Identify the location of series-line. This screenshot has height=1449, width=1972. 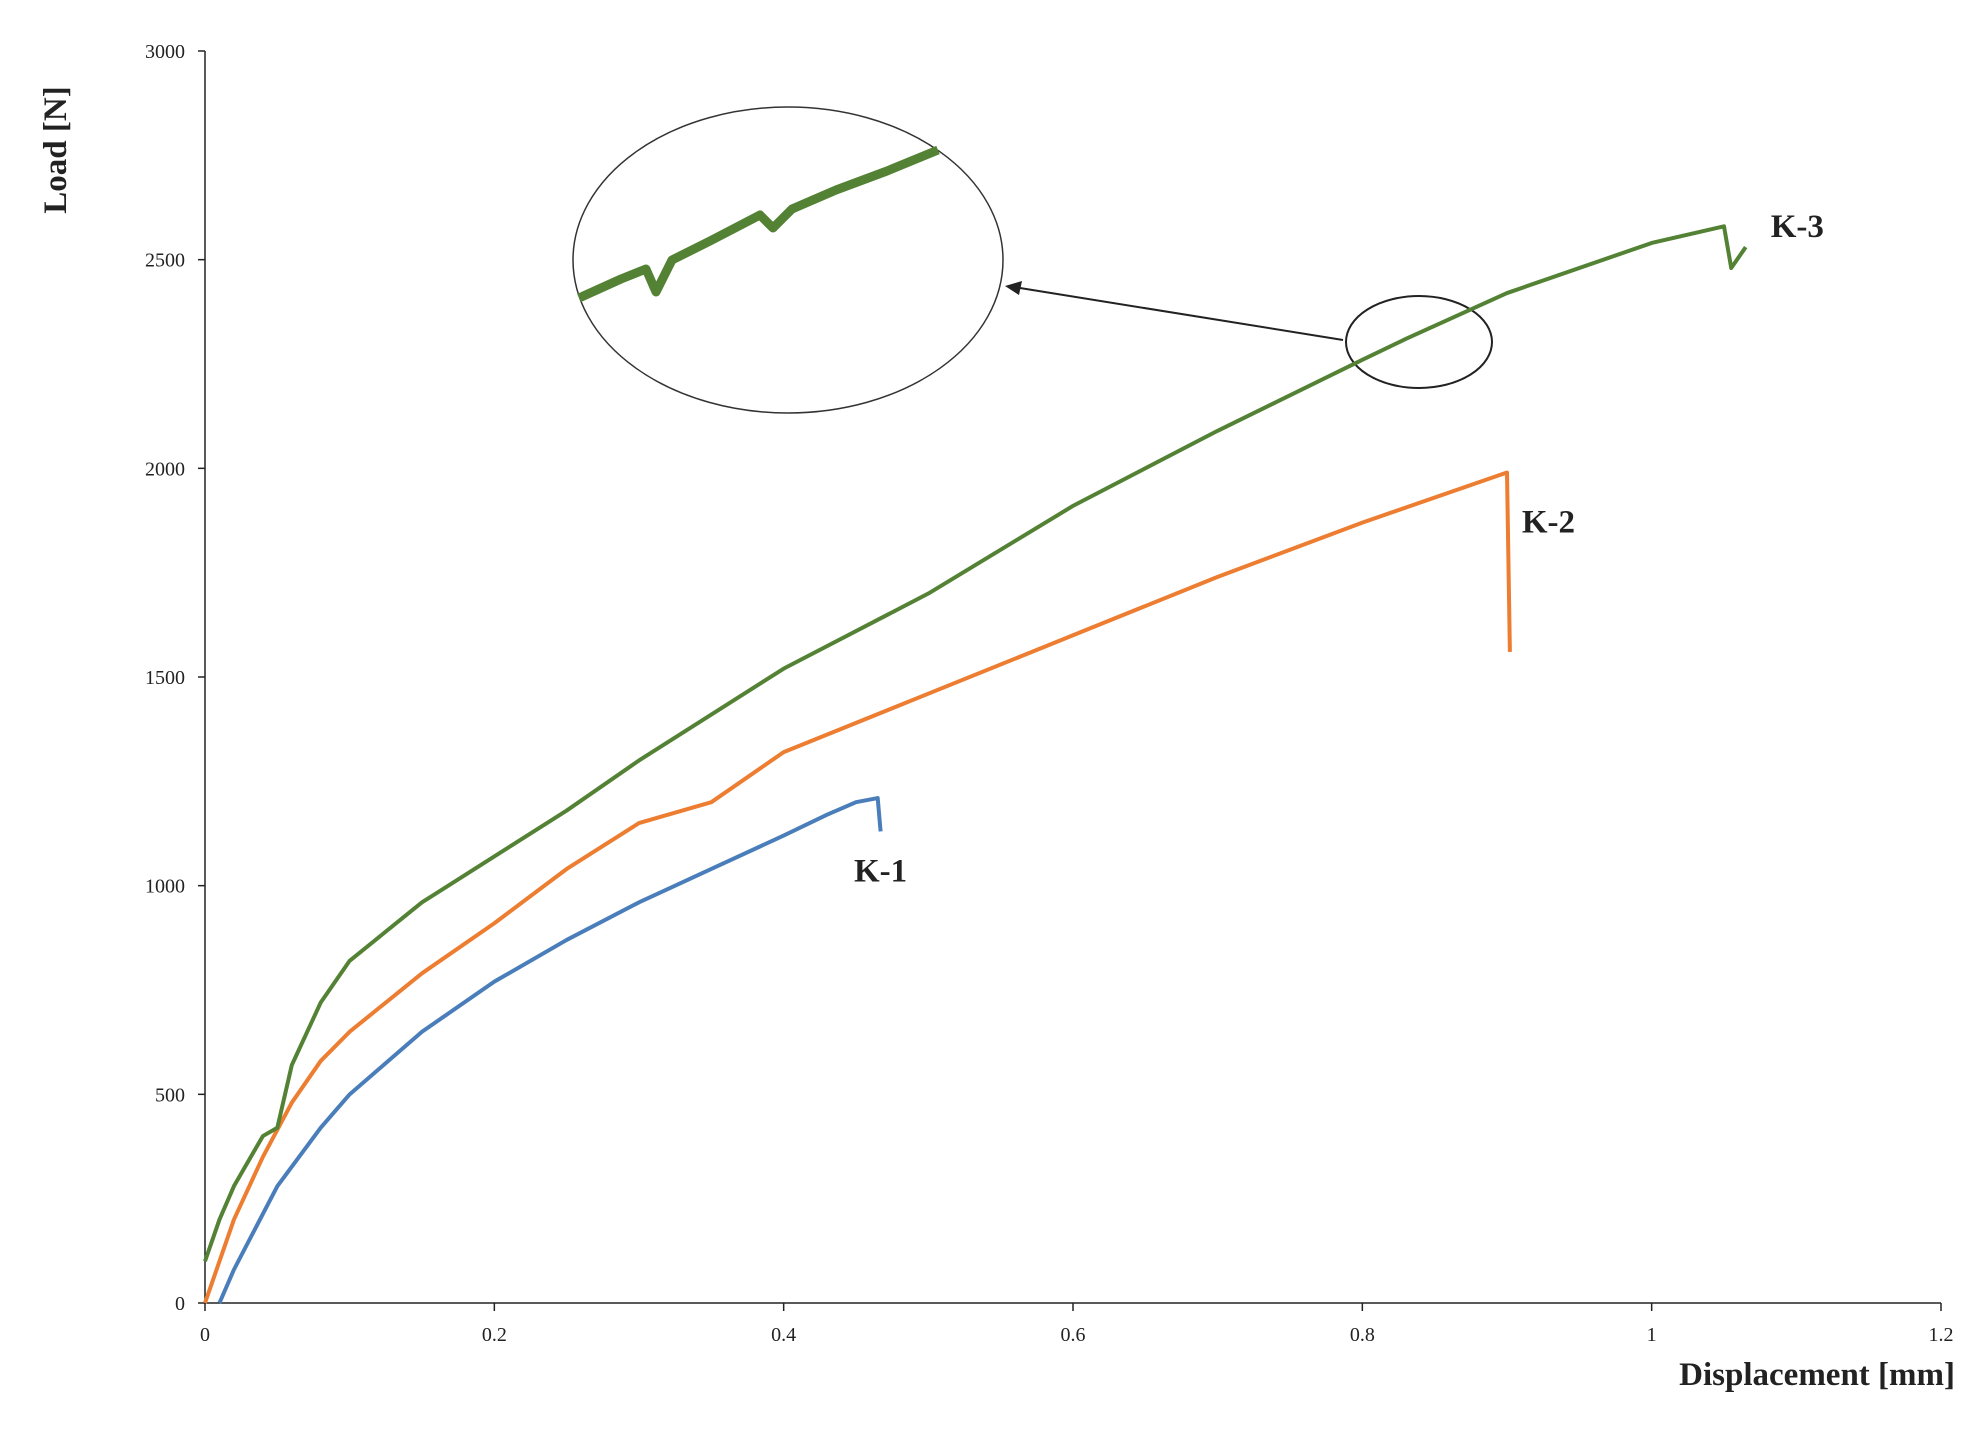
(550, 1050).